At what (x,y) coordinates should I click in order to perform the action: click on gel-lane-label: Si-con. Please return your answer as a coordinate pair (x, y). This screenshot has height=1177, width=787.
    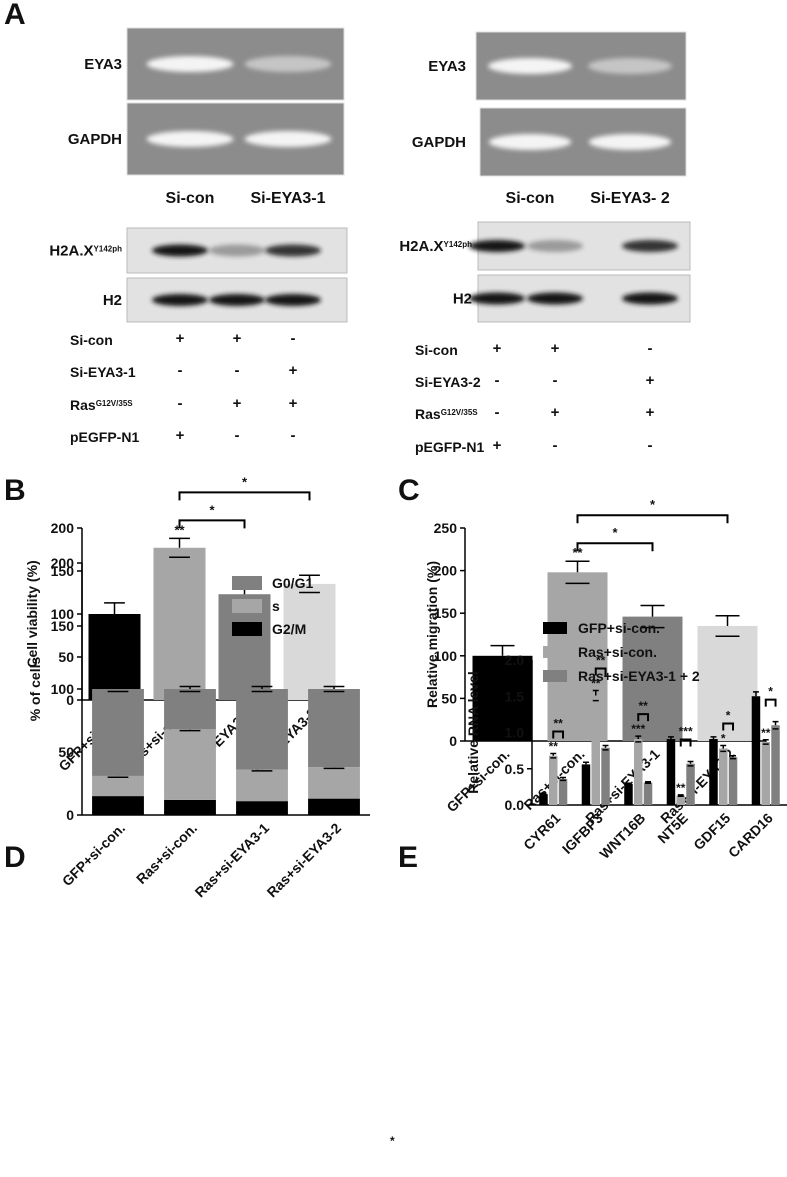
    Looking at the image, I should click on (530, 198).